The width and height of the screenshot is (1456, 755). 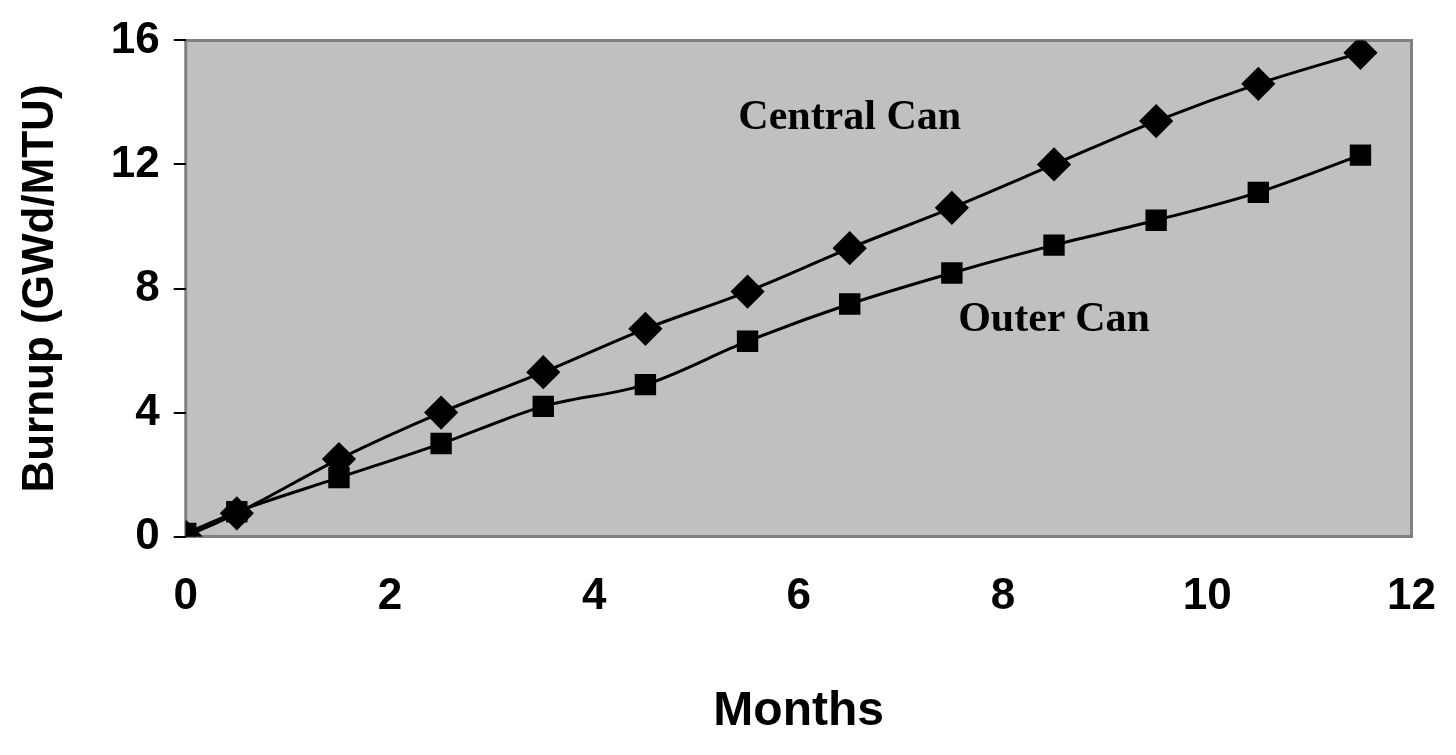 I want to click on x-tick-label: 10, so click(x=1207, y=594).